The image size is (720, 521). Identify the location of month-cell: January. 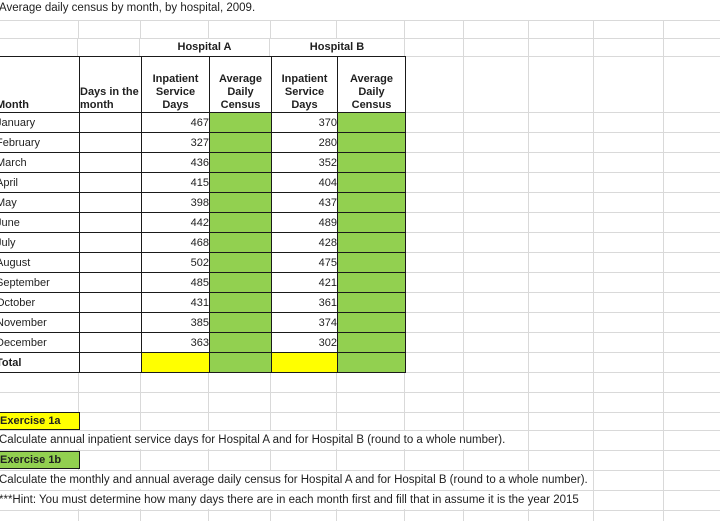
(40, 122).